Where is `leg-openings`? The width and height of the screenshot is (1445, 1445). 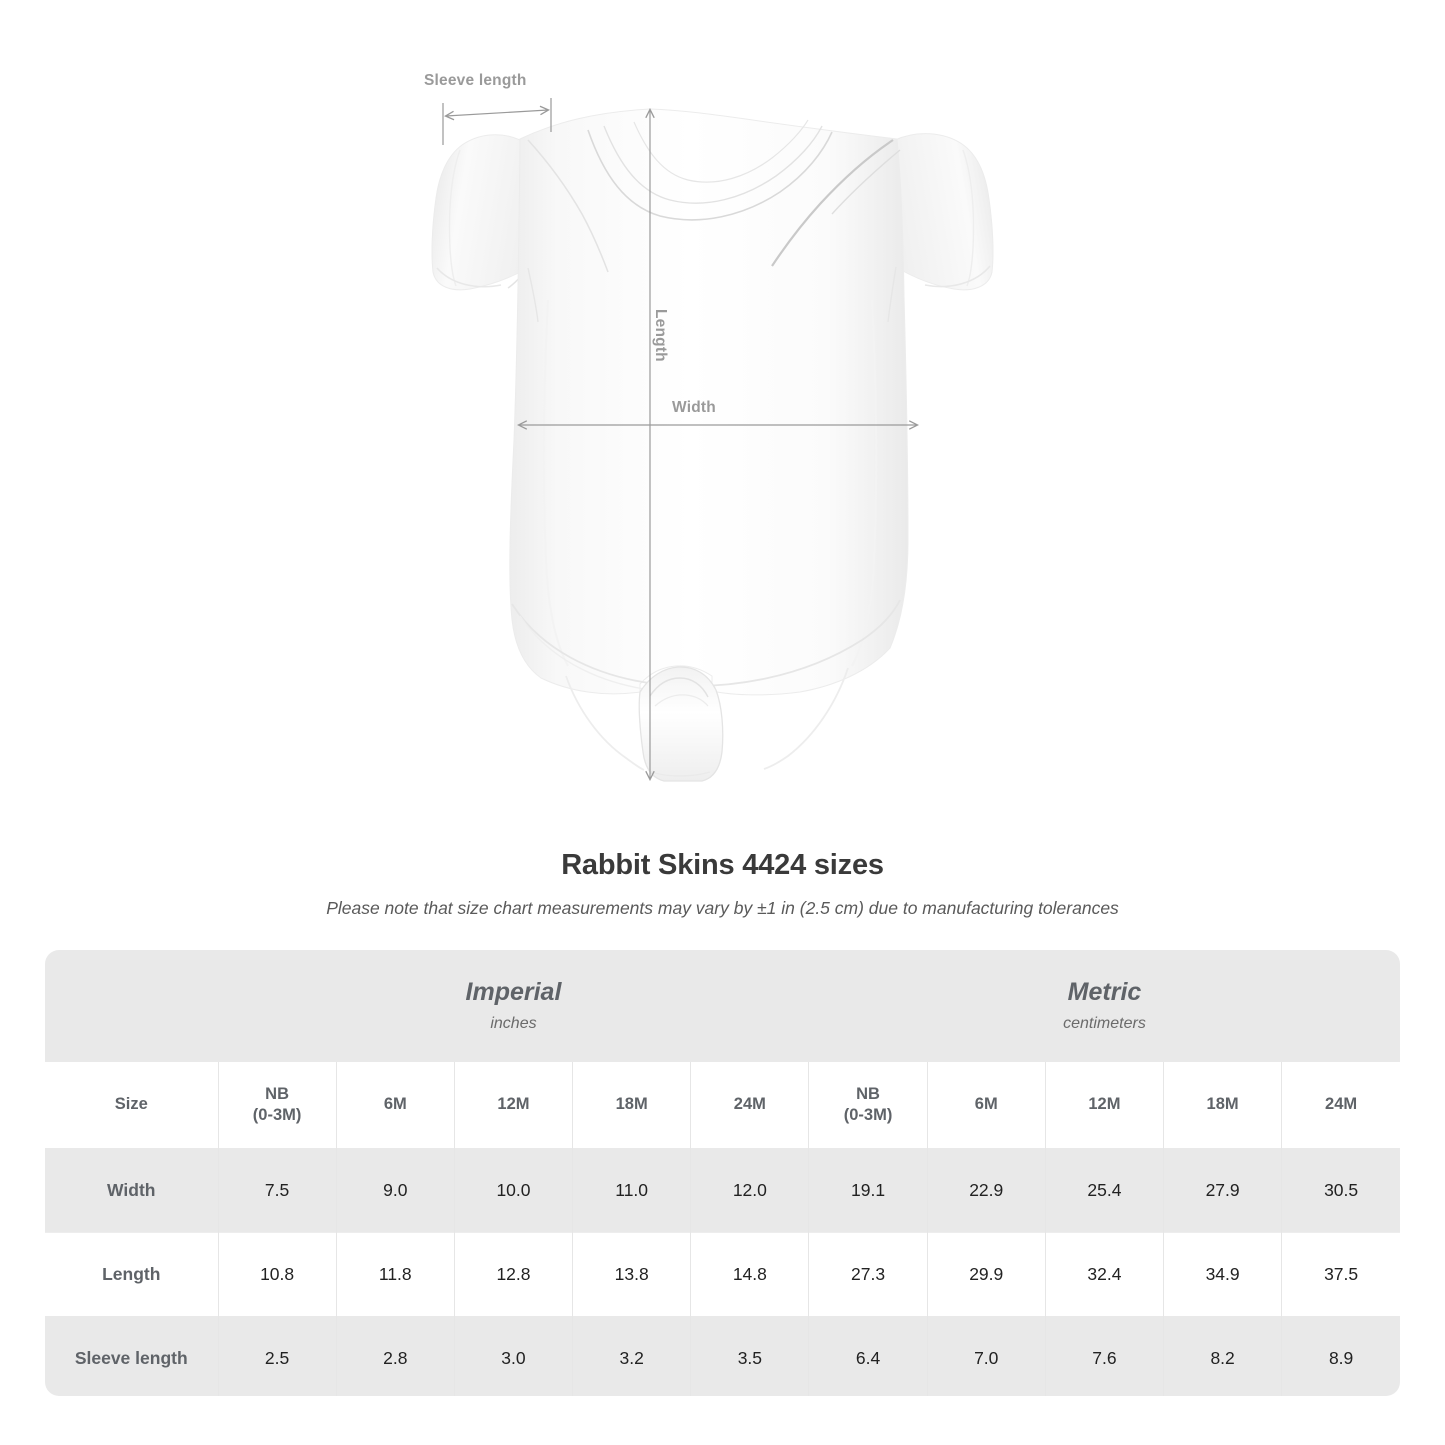
leg-openings is located at coordinates (707, 719).